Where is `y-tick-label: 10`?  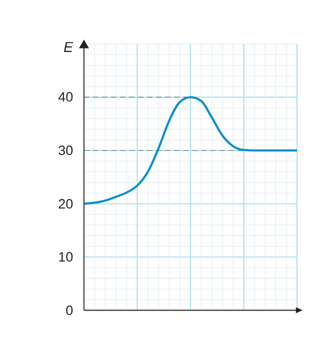 y-tick-label: 10 is located at coordinates (66, 257).